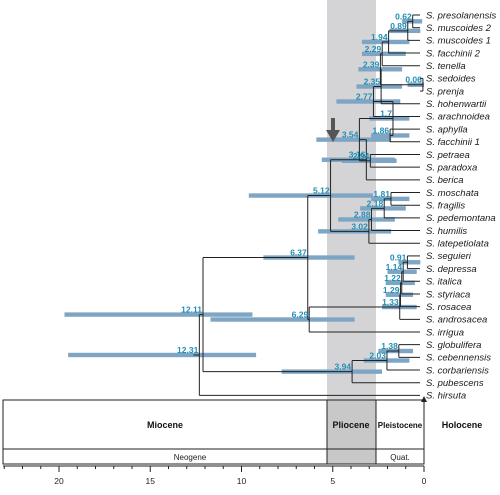  I want to click on node-age-label: 0.89, so click(398, 26).